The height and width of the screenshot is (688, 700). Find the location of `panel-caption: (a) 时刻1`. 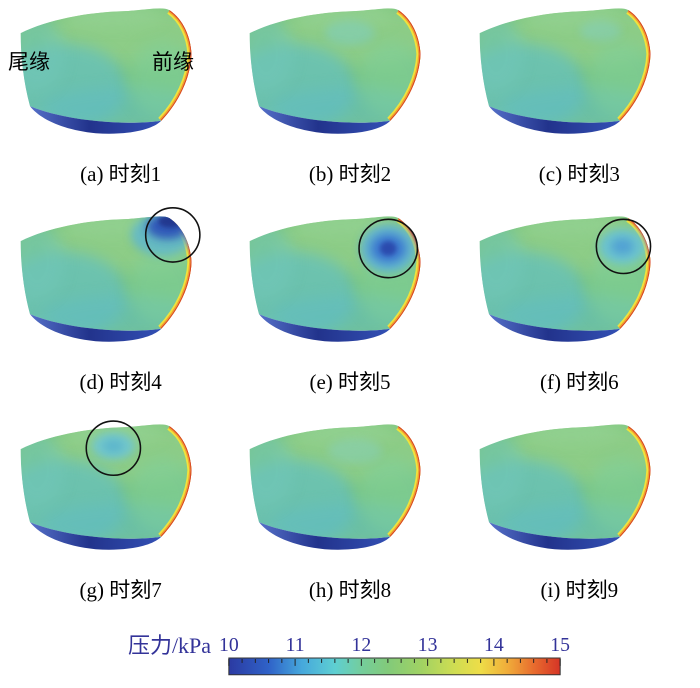

panel-caption: (a) 时刻1 is located at coordinates (121, 174).